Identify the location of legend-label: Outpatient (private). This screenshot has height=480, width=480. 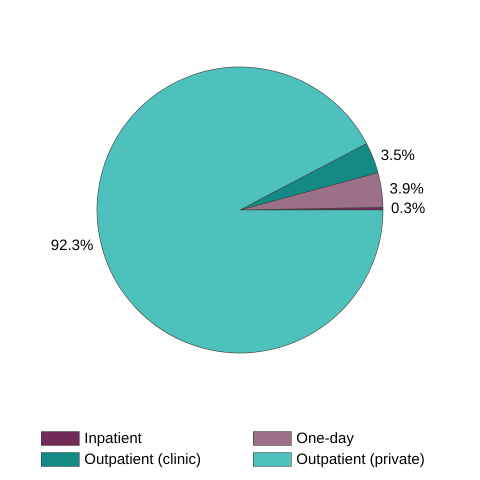
(360, 459).